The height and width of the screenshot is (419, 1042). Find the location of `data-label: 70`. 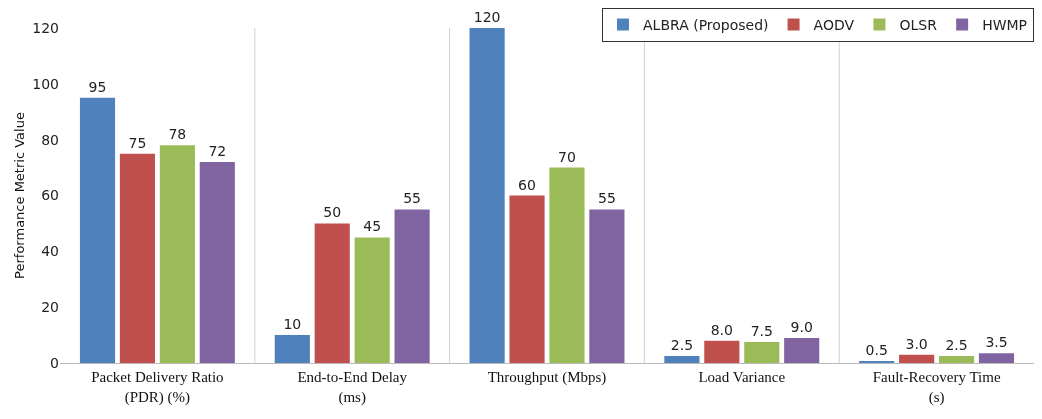

data-label: 70 is located at coordinates (567, 156).